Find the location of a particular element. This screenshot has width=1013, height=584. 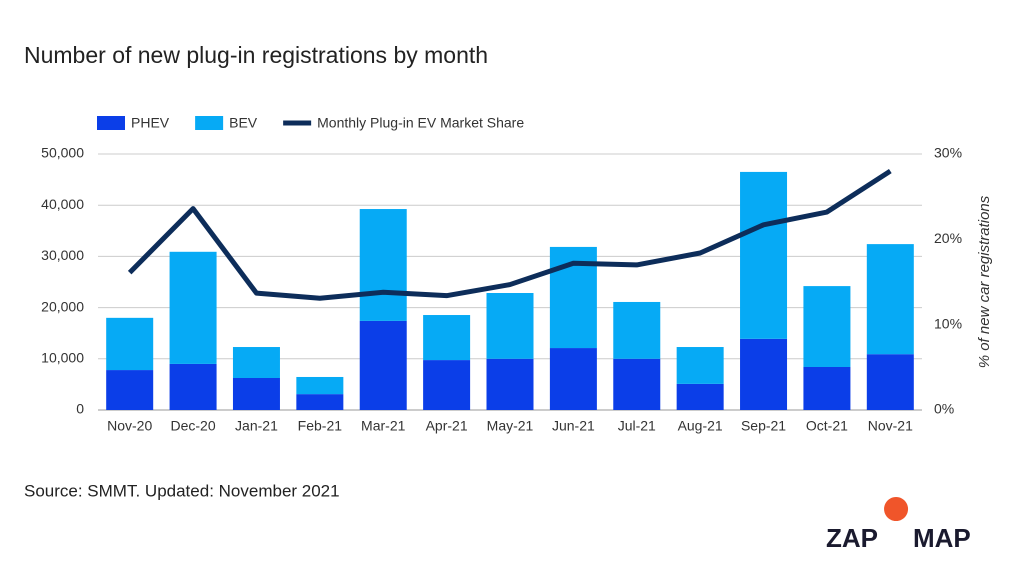

x-tick-label: May-21 is located at coordinates (510, 426).